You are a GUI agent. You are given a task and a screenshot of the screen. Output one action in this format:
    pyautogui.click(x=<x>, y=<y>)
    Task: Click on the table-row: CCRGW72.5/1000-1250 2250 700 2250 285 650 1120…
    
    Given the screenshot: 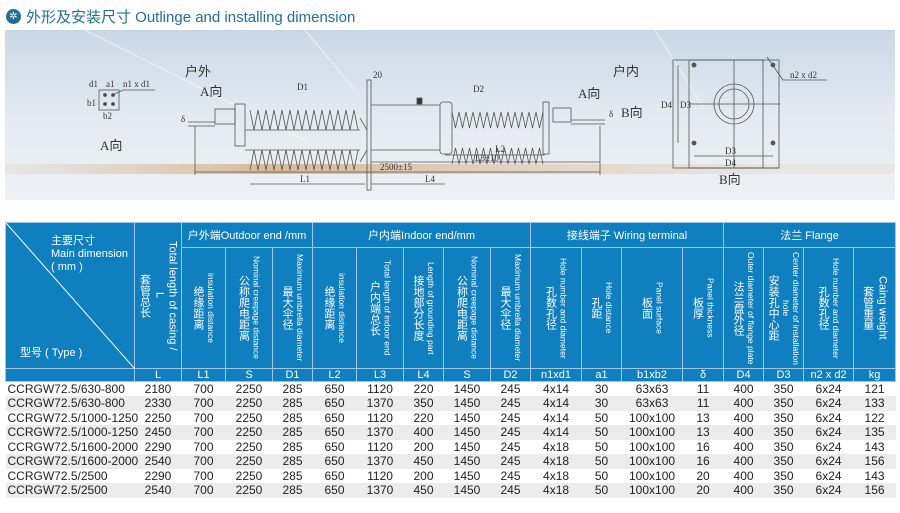 What is the action you would take?
    pyautogui.click(x=451, y=418)
    